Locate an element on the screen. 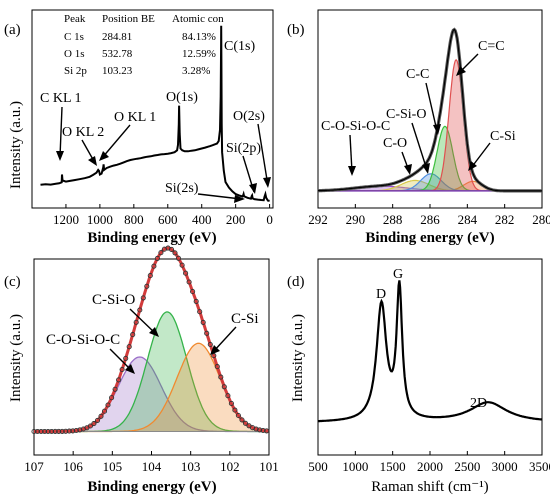 The image size is (550, 503). panel-a-tick-label: 600 is located at coordinates (168, 219).